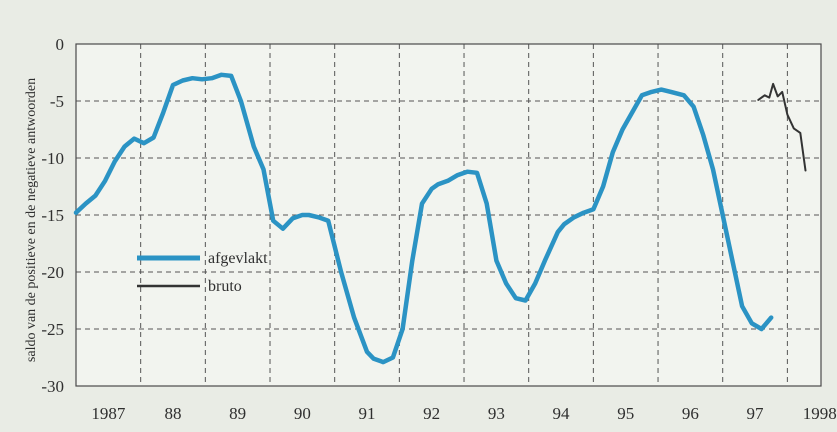 The height and width of the screenshot is (432, 837). Describe the element at coordinates (60, 44) in the screenshot. I see `y-tick-label: 0` at that location.